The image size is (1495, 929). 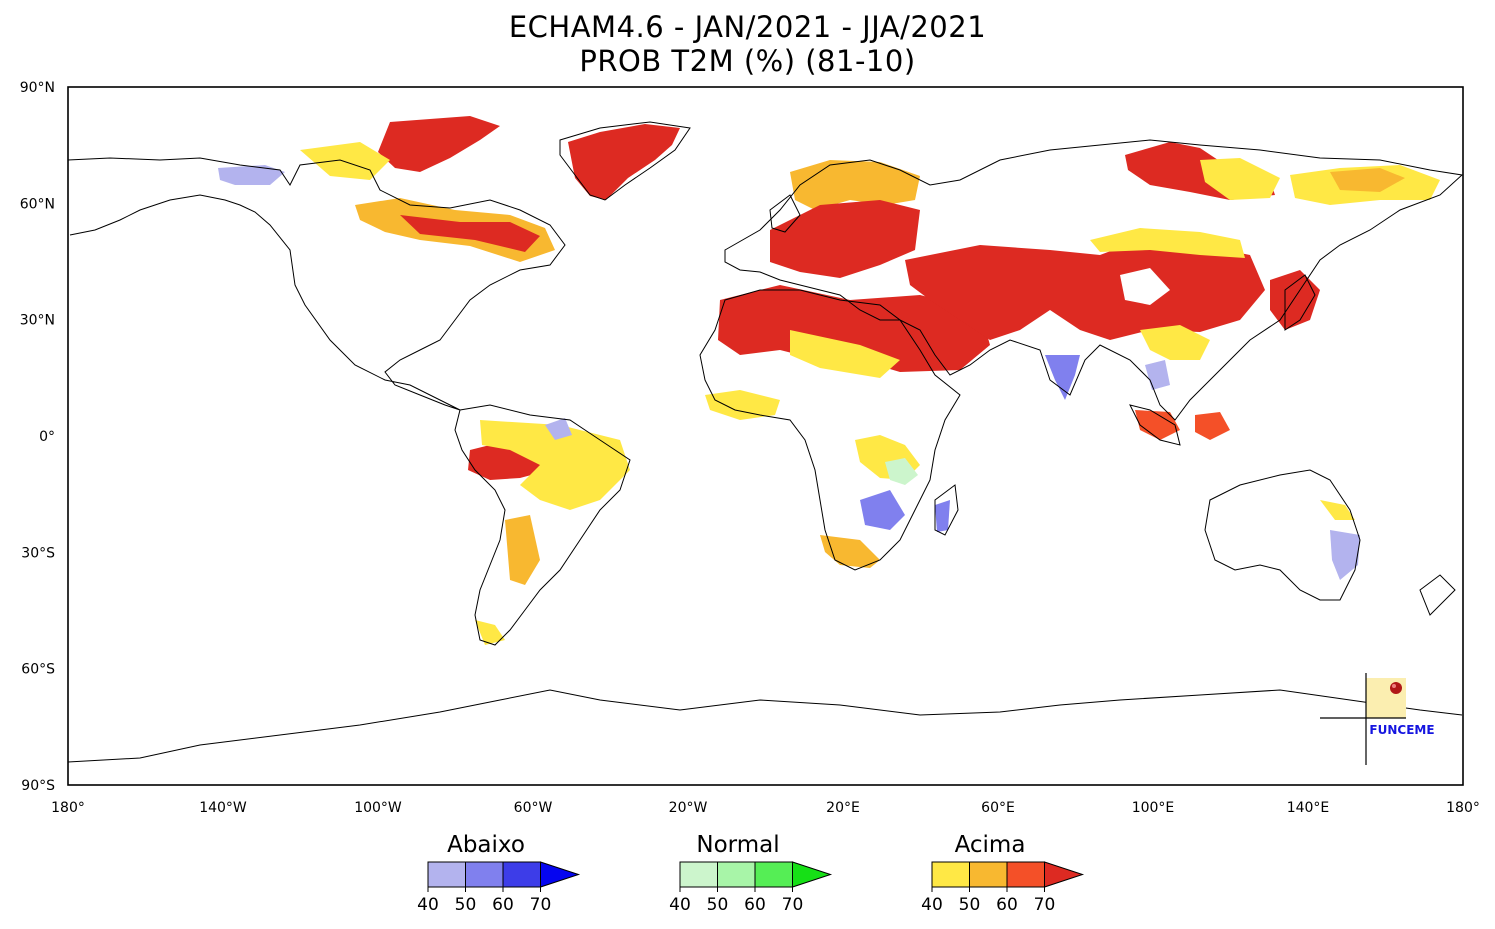 I want to click on region-southern-africa, so click(x=850, y=551).